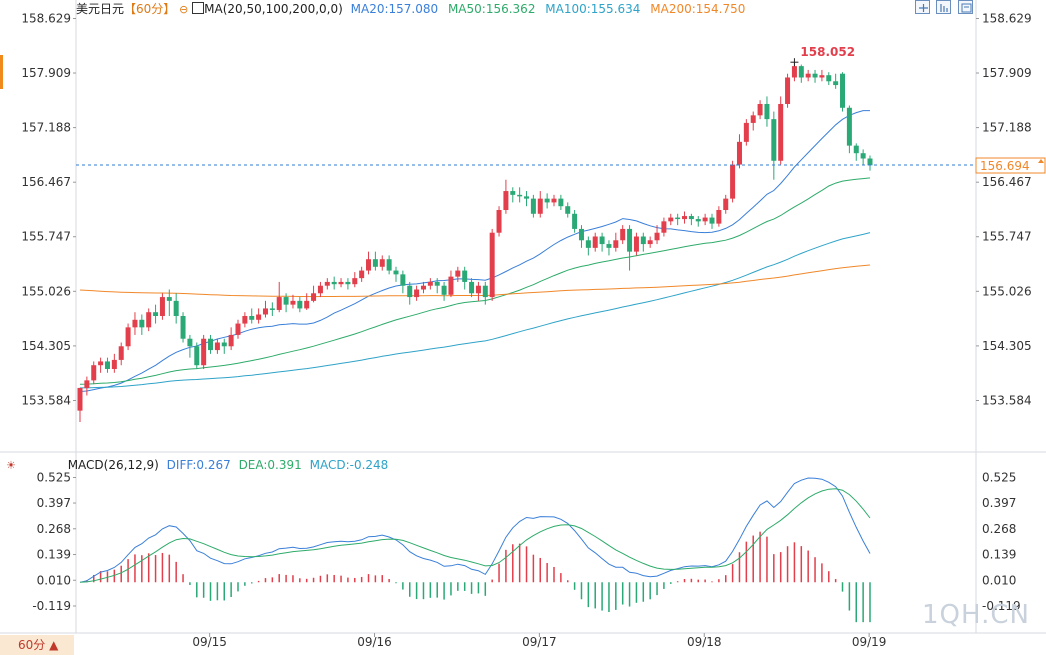  Describe the element at coordinates (11, 465) in the screenshot. I see `macd-sun-icon: ☀` at that location.